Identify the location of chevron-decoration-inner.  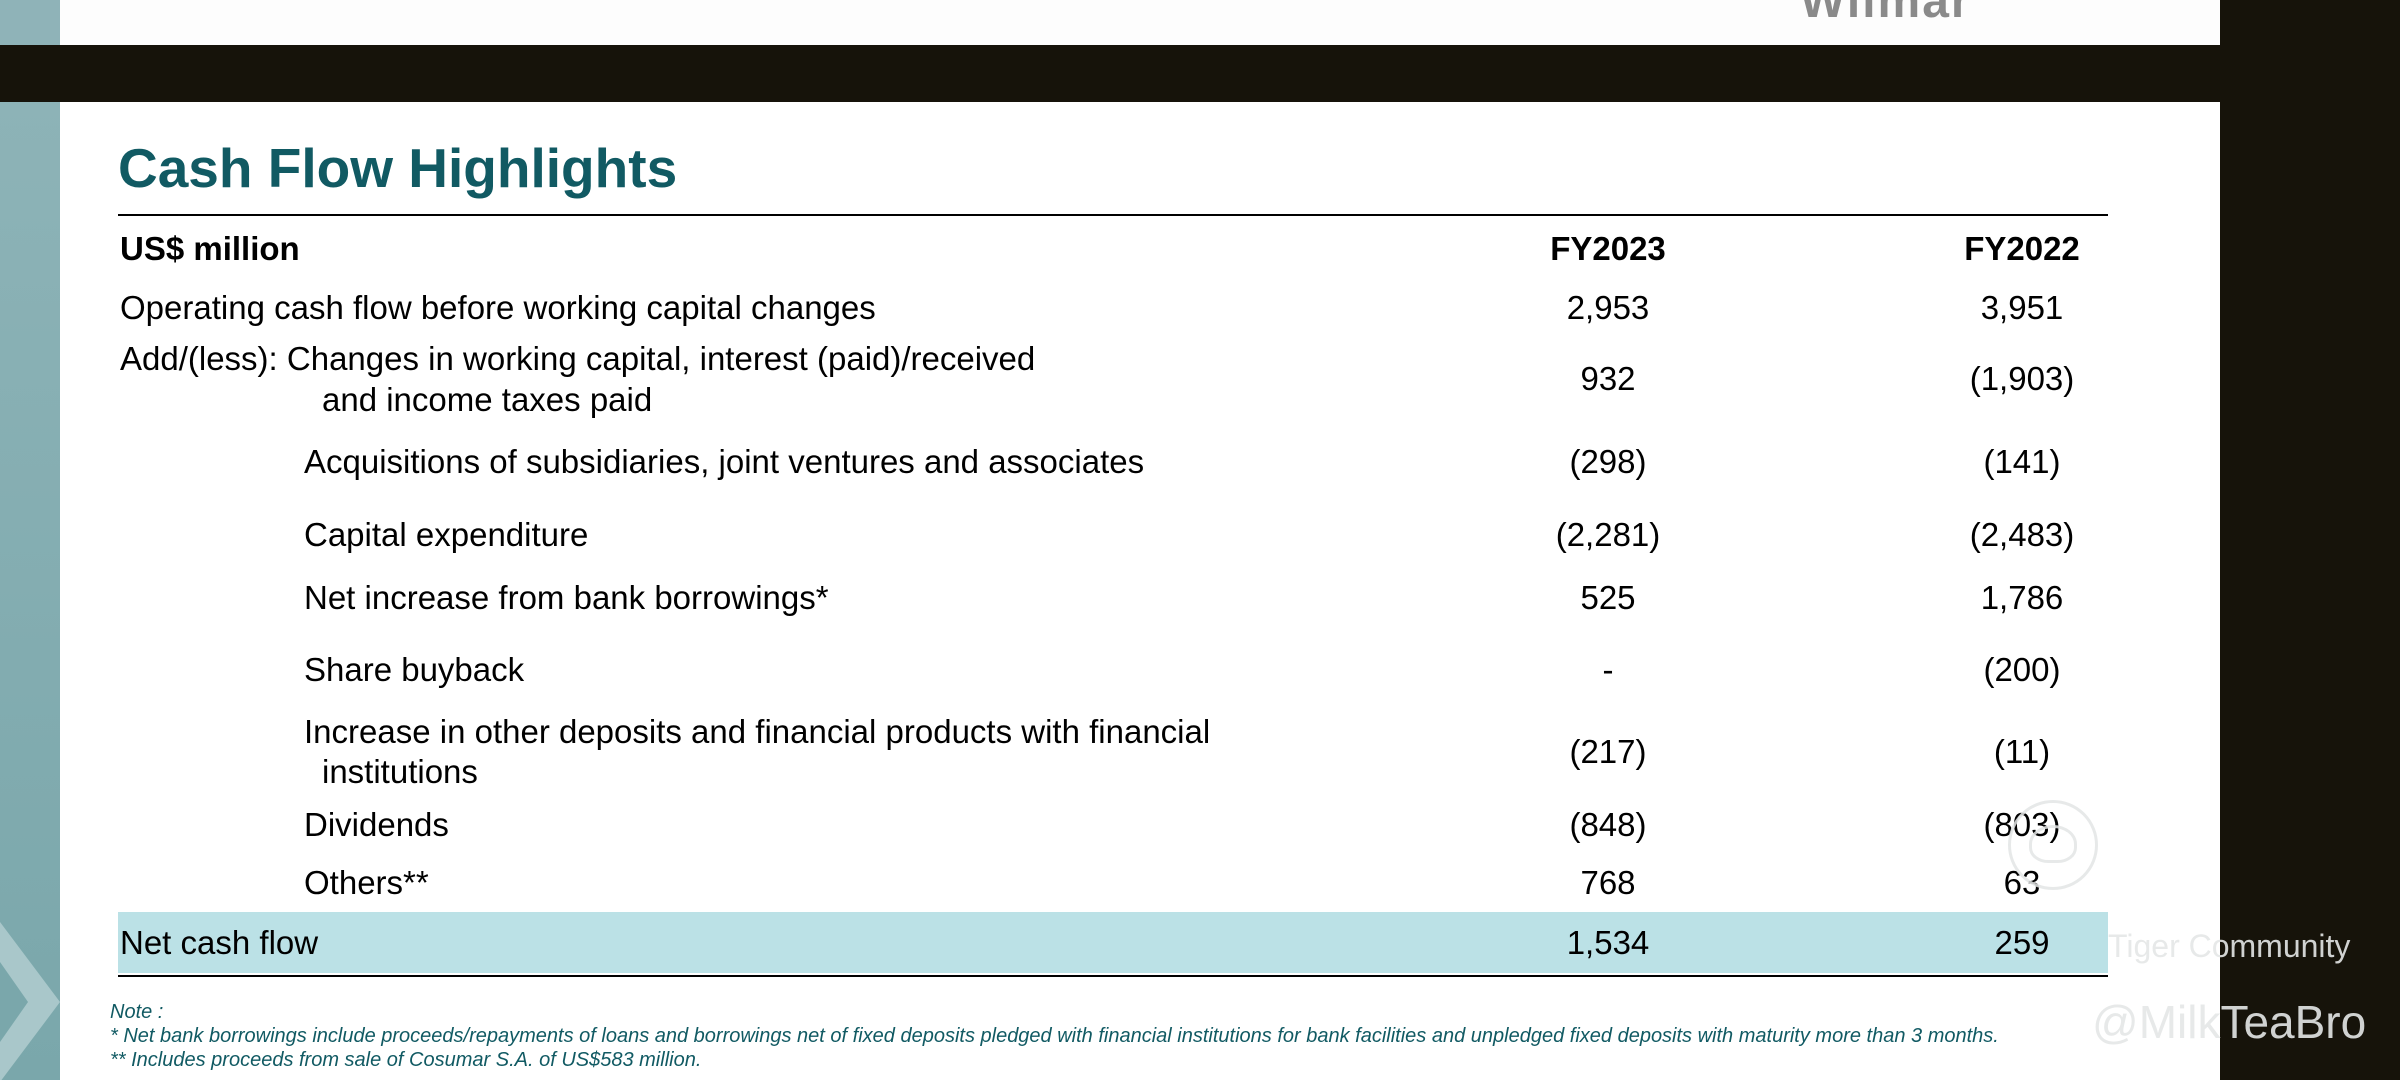
(14, 1002).